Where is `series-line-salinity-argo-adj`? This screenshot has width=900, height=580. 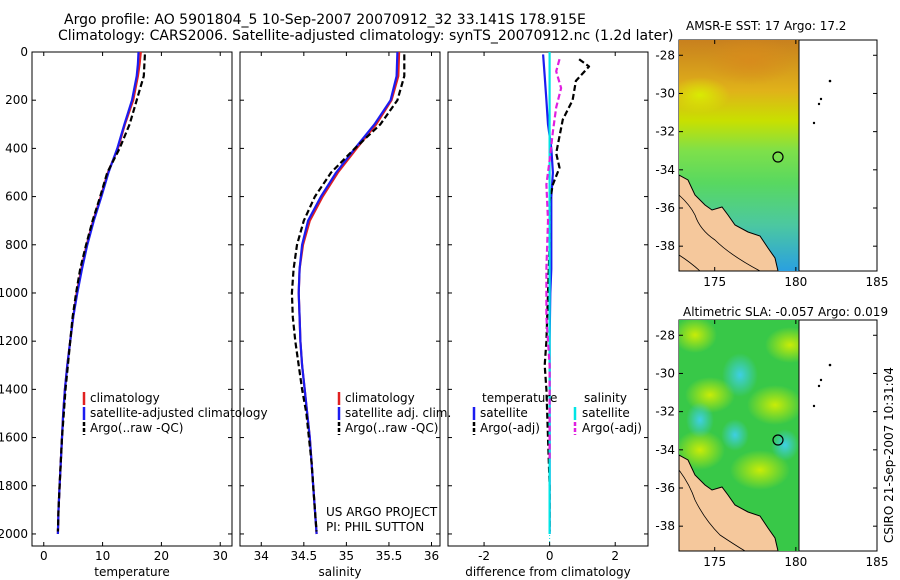 series-line-salinity-argo-adj is located at coordinates (554, 260).